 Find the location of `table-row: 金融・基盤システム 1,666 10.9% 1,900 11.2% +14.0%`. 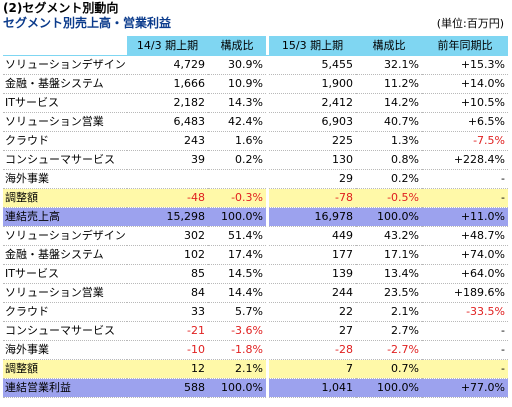

table-row: 金融・基盤システム 1,666 10.9% 1,900 11.2% +14.0% is located at coordinates (255, 84).